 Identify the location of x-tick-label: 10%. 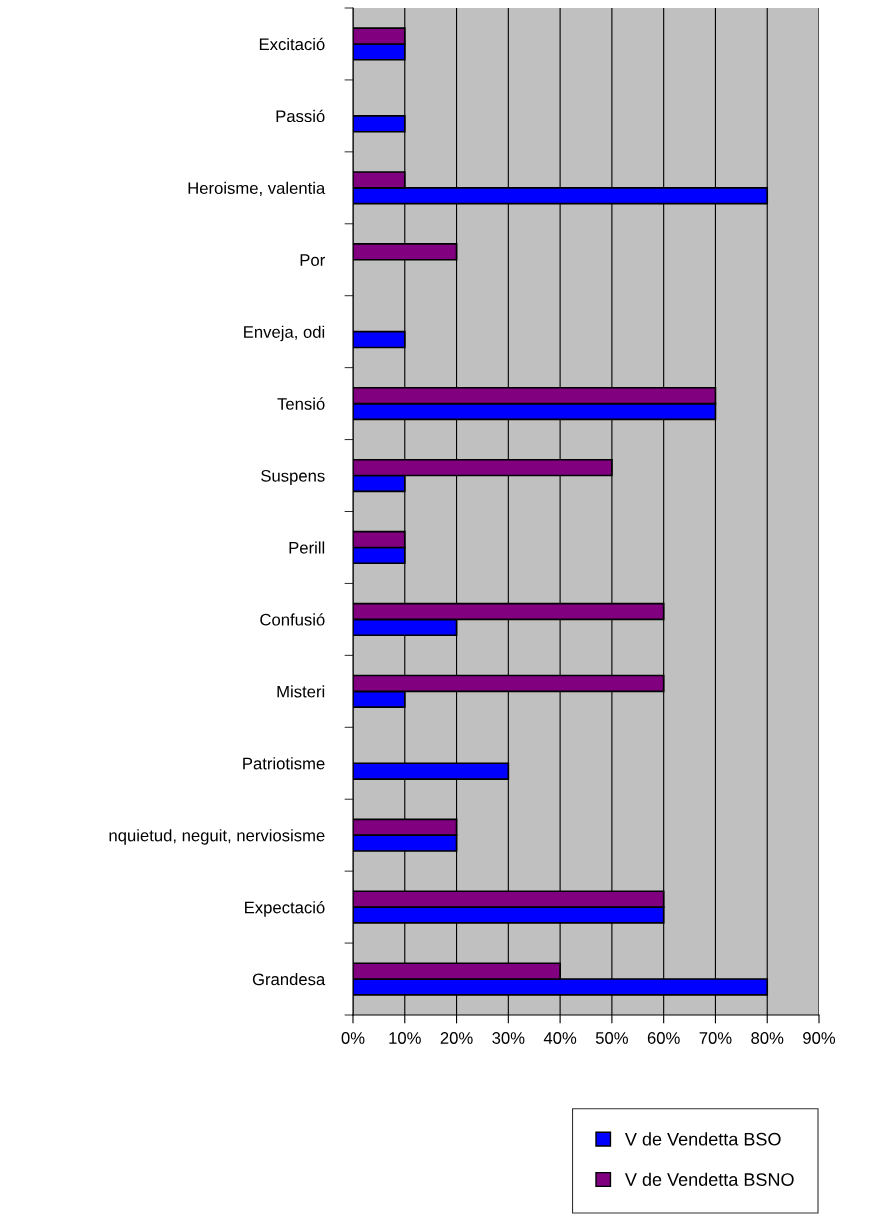
(405, 1038).